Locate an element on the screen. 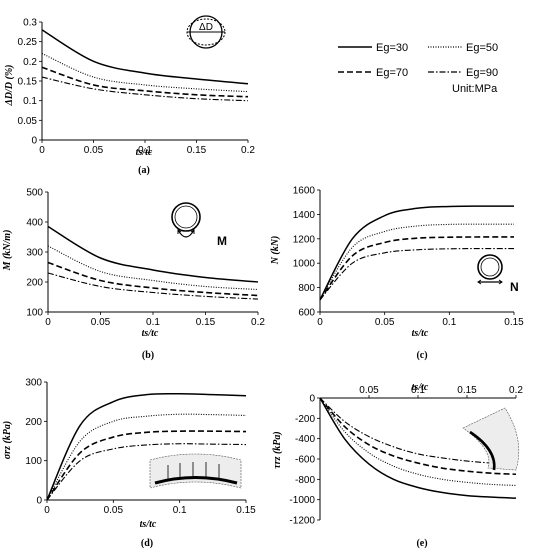 This screenshot has width=539, height=550. inset-moment-diagram: M is located at coordinates (199, 225).